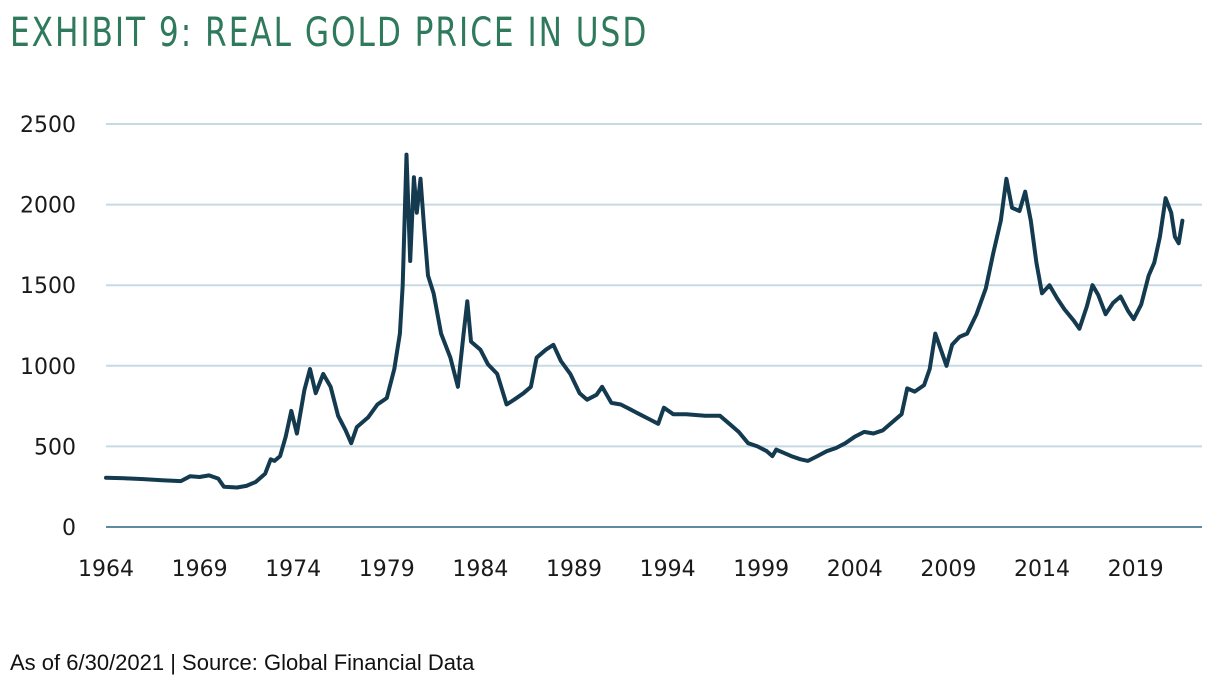 The image size is (1226, 690). Describe the element at coordinates (55, 447) in the screenshot. I see `y-tick-label: 500` at that location.